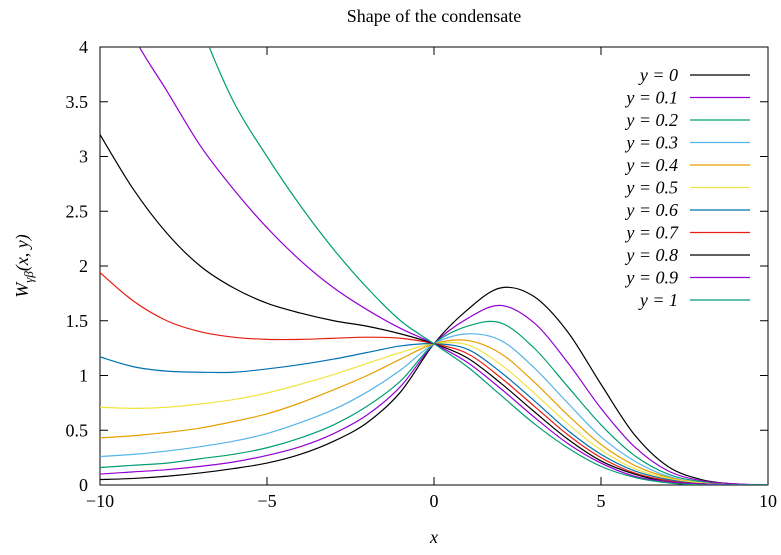 The height and width of the screenshot is (555, 781). Describe the element at coordinates (77, 102) in the screenshot. I see `y-tick-label: 3.5` at that location.